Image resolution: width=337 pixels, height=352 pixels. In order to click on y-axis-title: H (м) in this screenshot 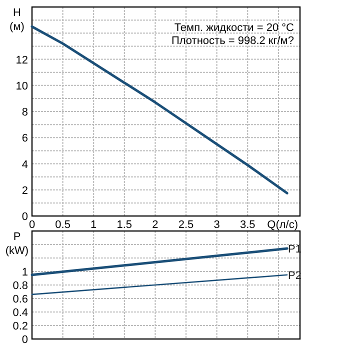, I will do `click(17, 20)`.